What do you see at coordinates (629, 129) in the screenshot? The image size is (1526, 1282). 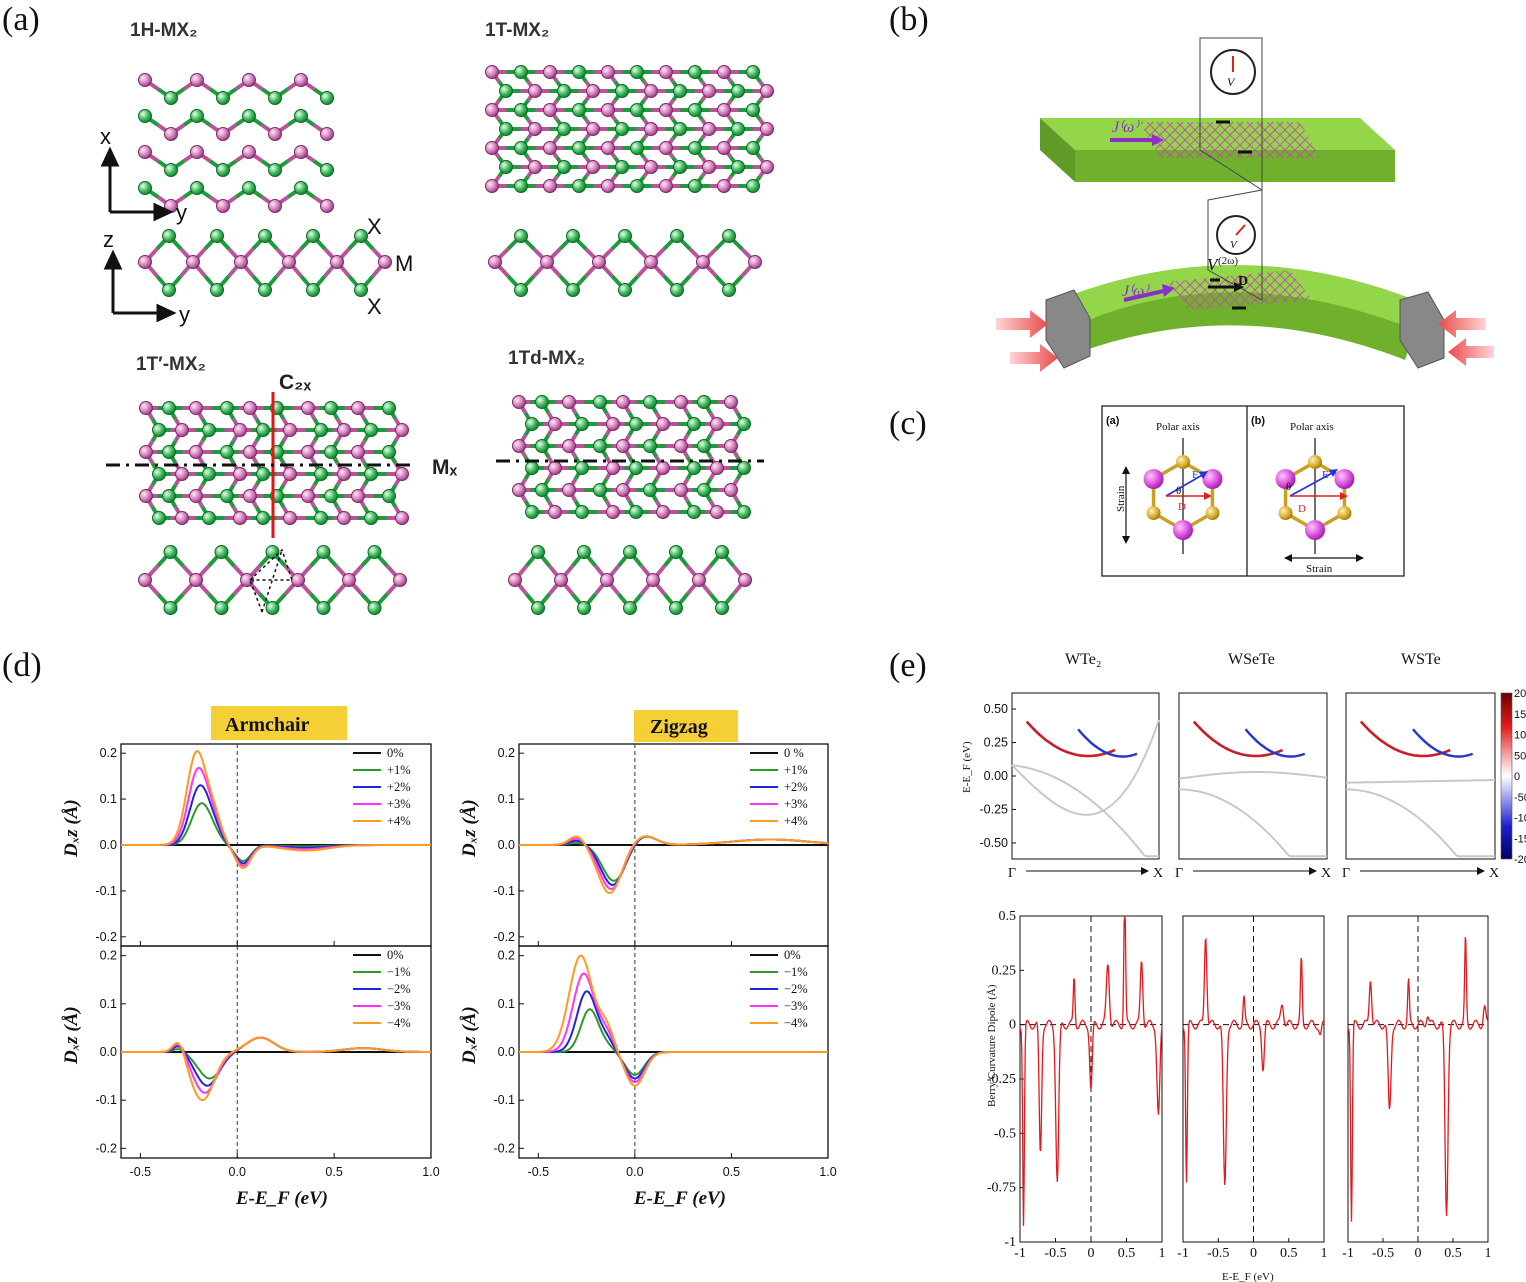 I see `structure-1t-top-view` at bounding box center [629, 129].